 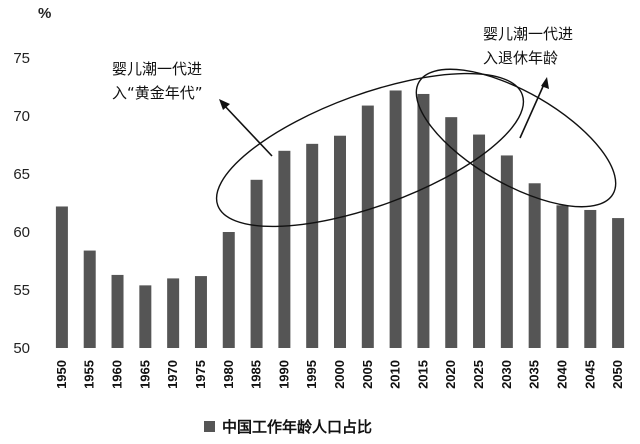 I want to click on x-tick-label: 2000, so click(x=339, y=374).